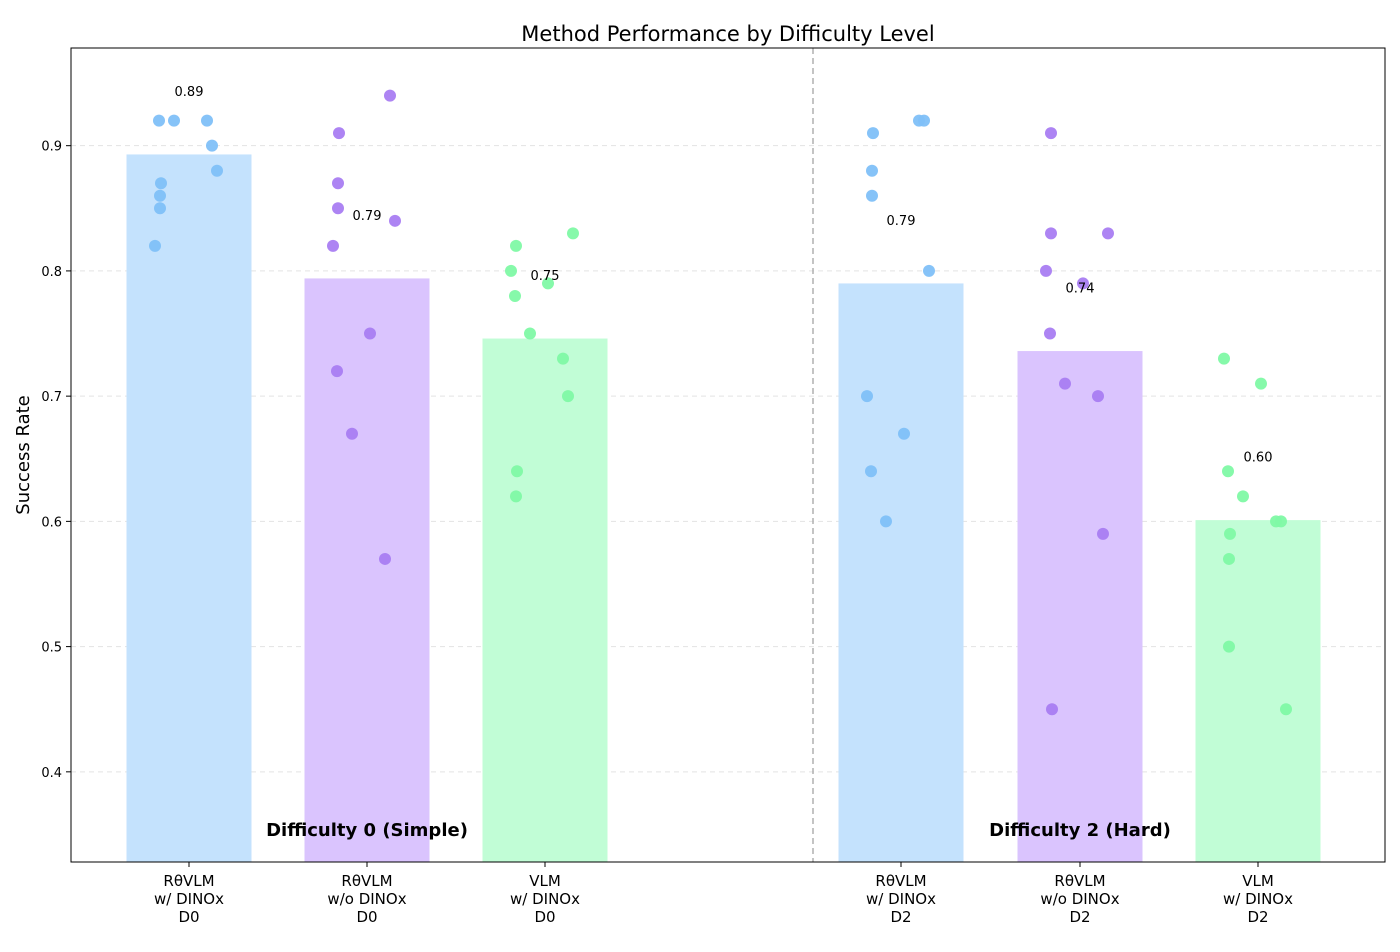  I want to click on y-axis: 0.4 0.5 0.6 0.7 0.8 0.9, so click(56, 460).